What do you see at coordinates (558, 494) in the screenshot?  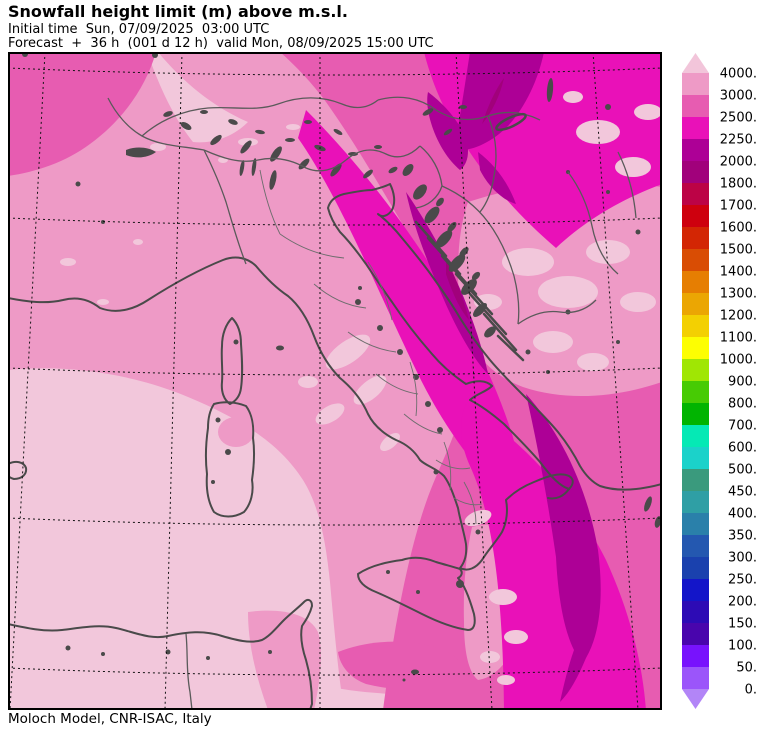 I see `coast-heel` at bounding box center [558, 494].